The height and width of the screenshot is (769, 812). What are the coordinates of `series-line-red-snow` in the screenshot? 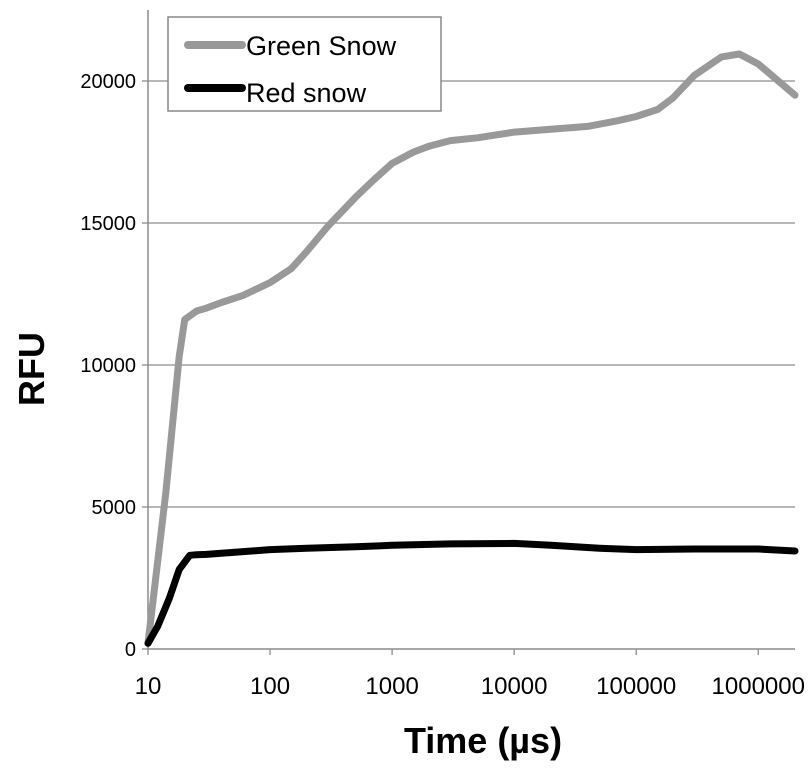 It's located at (471, 593).